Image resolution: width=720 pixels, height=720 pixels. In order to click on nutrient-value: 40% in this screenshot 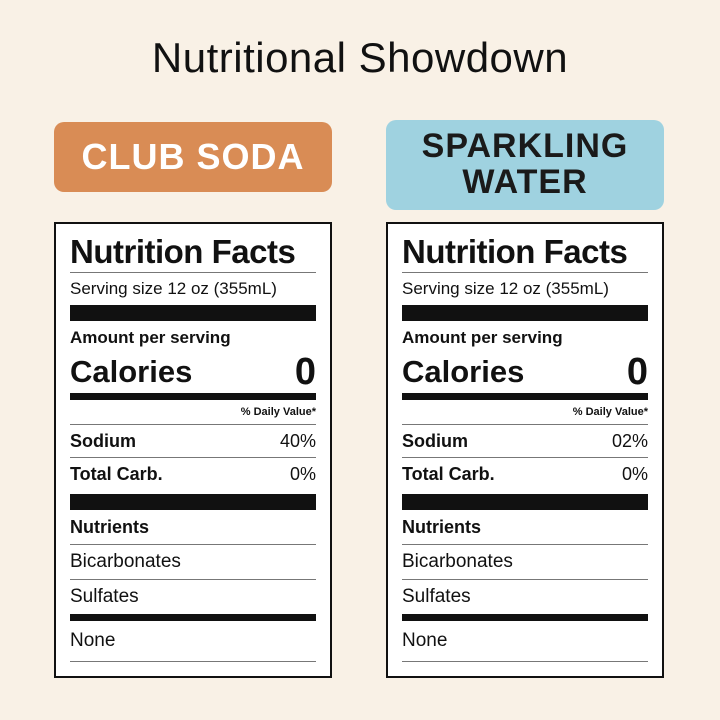, I will do `click(297, 441)`.